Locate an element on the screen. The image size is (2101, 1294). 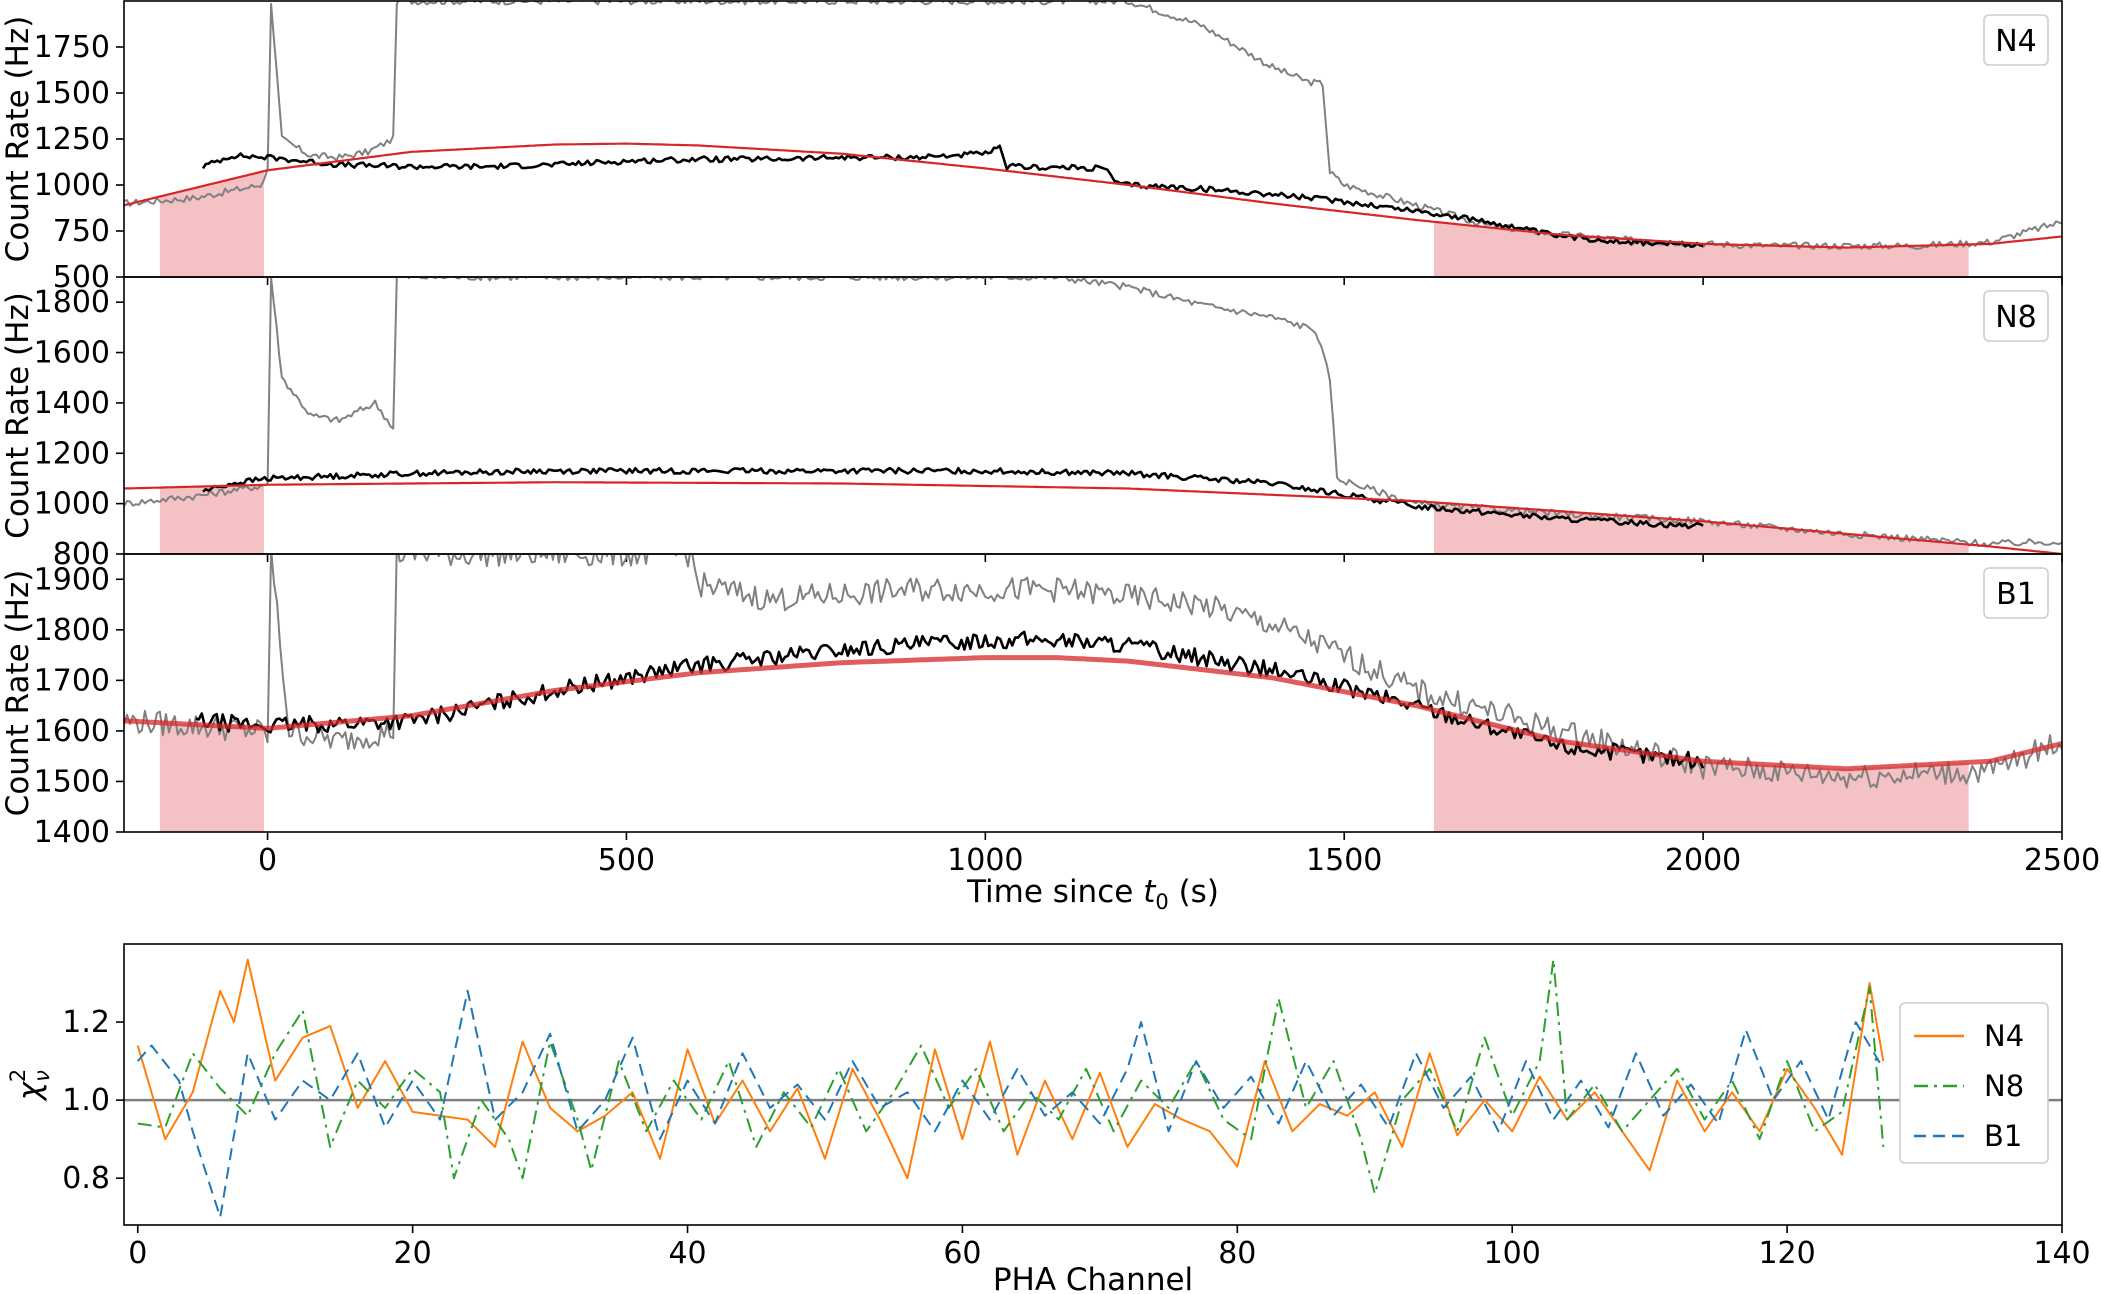
legend-label: N8 is located at coordinates (2004, 1086).